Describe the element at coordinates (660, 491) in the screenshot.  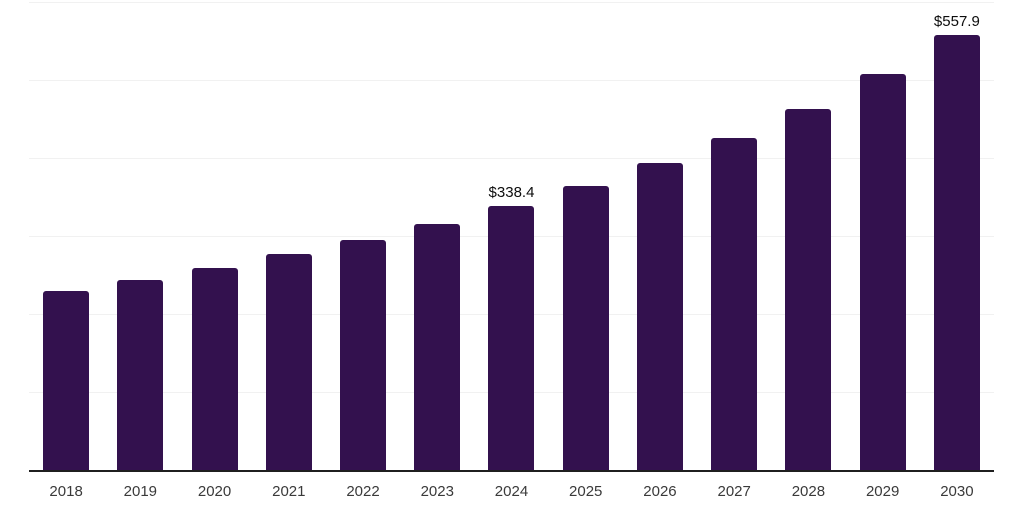
I see `x-axis-label: 2026` at that location.